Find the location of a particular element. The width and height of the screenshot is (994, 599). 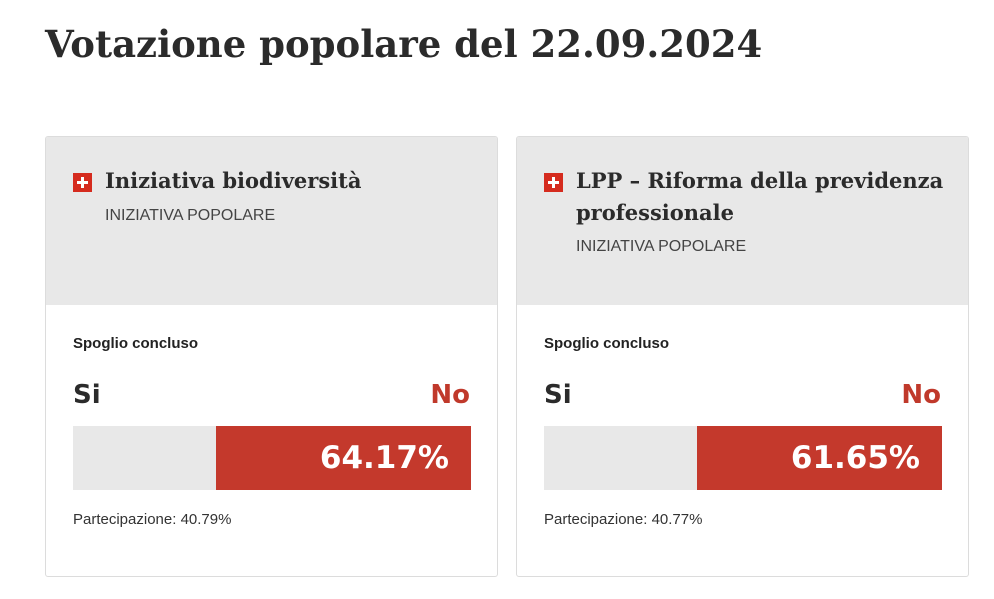

turnout-text: Partecipazione: 40.79% is located at coordinates (152, 519).